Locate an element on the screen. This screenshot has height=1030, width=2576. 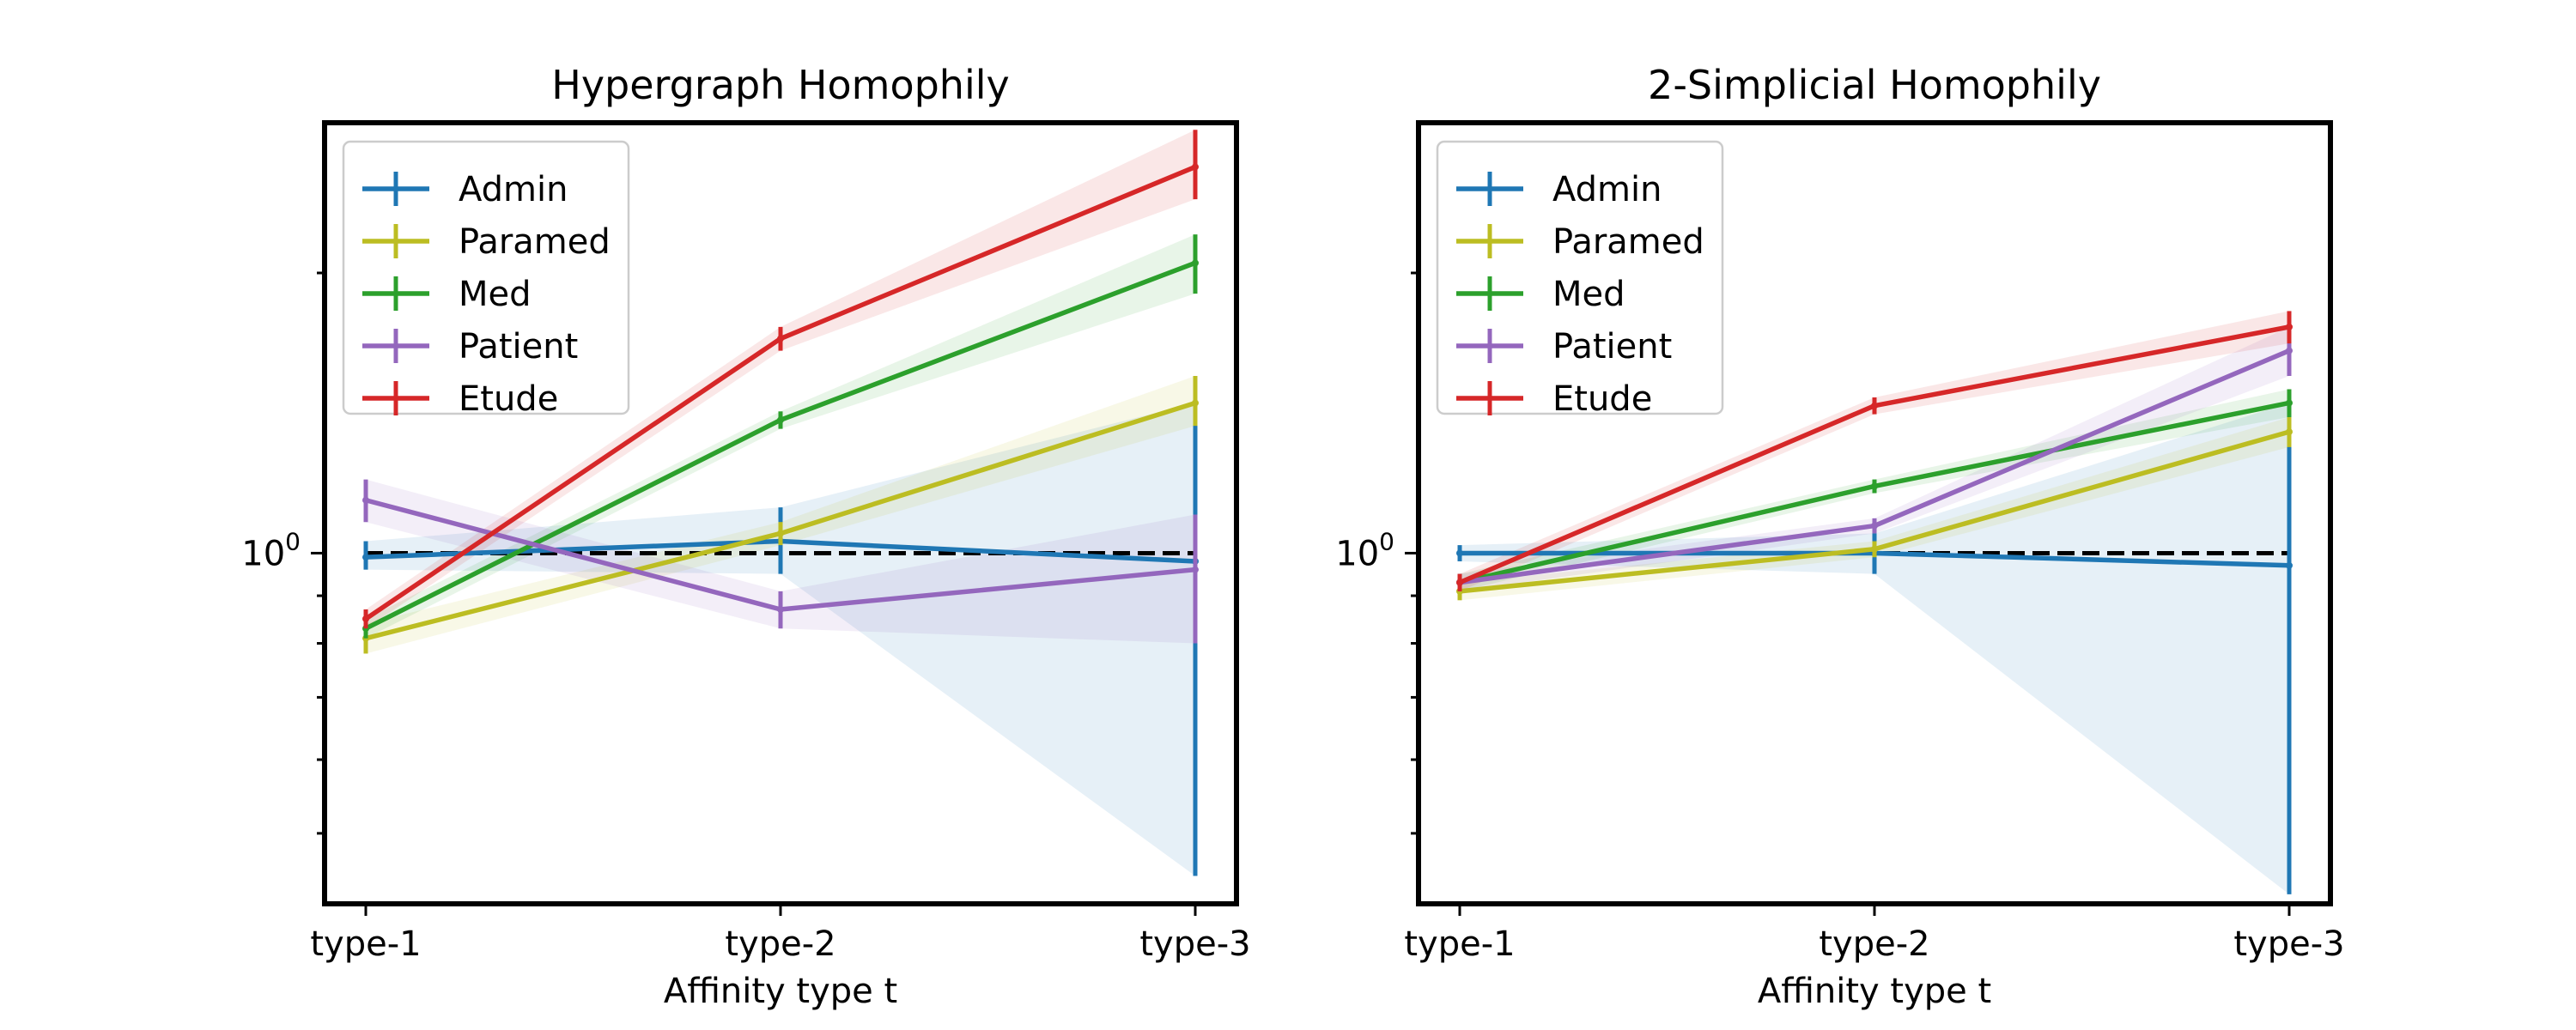
band-etude is located at coordinates (1874, 451).